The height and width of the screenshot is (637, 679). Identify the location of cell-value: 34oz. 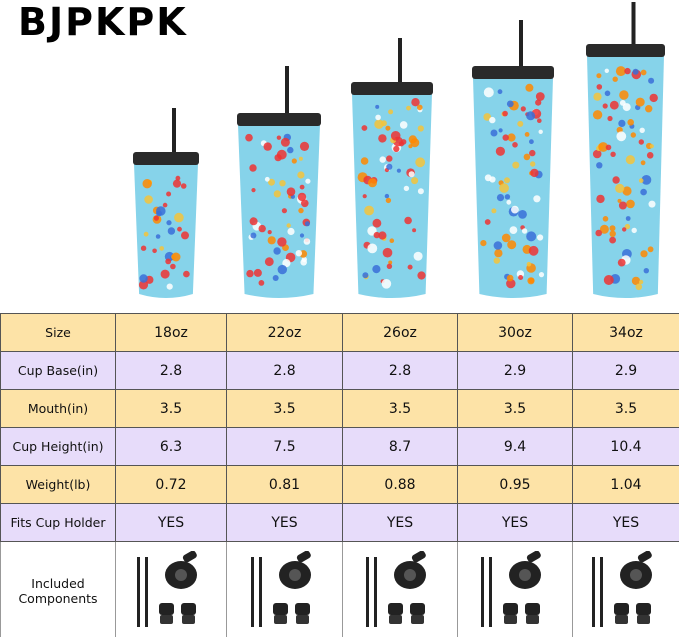
(625, 332).